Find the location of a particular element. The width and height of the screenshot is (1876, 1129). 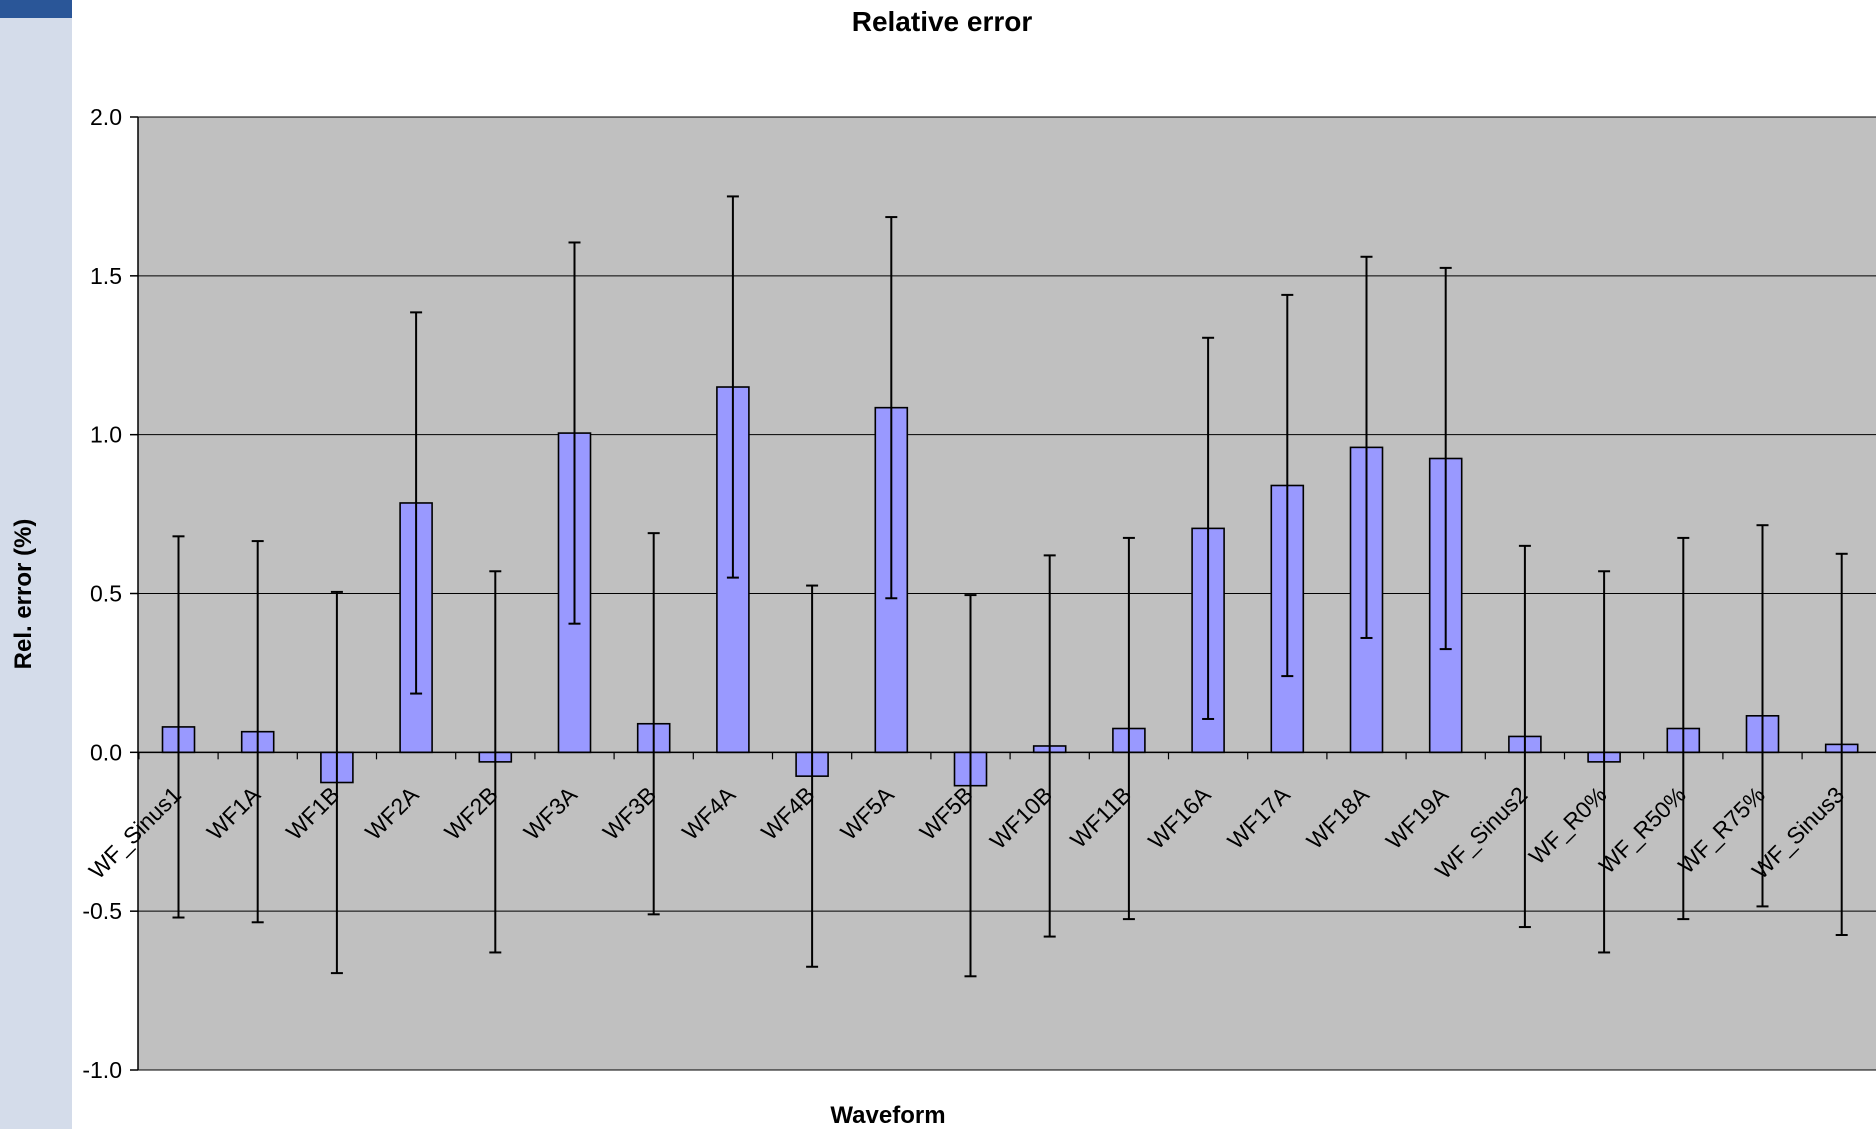

side-panel-accent is located at coordinates (36, 9).